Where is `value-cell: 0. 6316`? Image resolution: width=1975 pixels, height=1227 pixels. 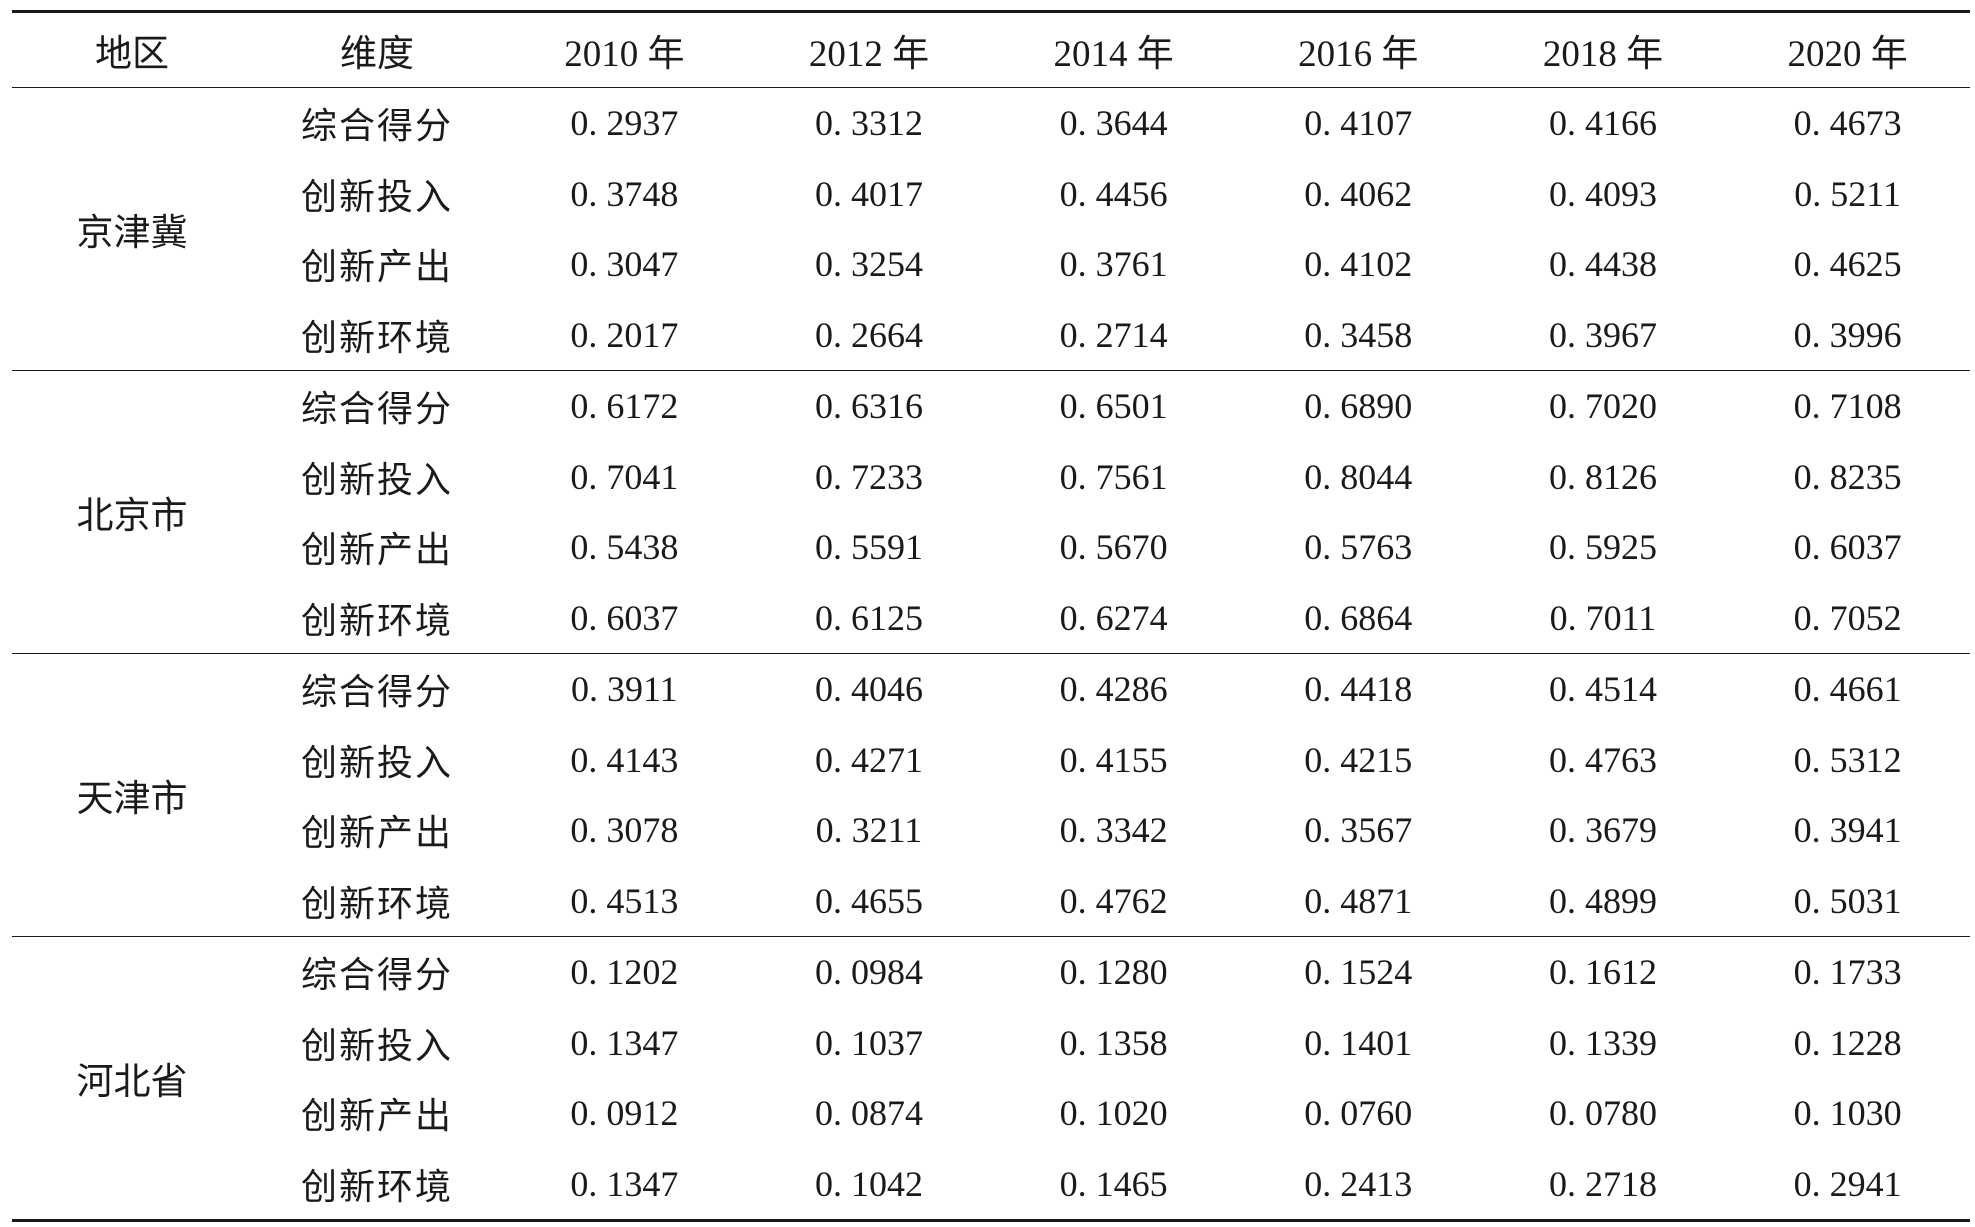 value-cell: 0. 6316 is located at coordinates (869, 406).